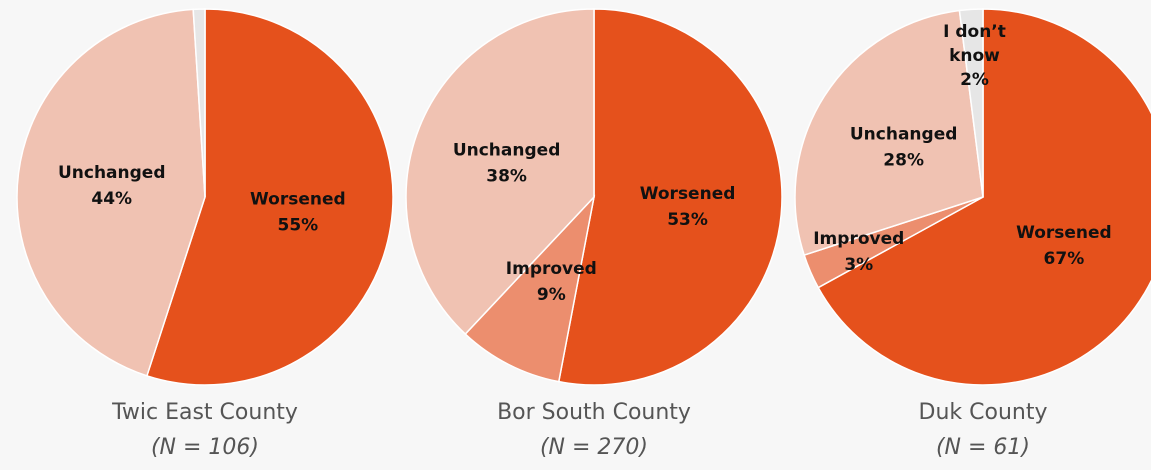 This screenshot has height=470, width=1151. What do you see at coordinates (204, 412) in the screenshot?
I see `pie-title: Twic East County` at bounding box center [204, 412].